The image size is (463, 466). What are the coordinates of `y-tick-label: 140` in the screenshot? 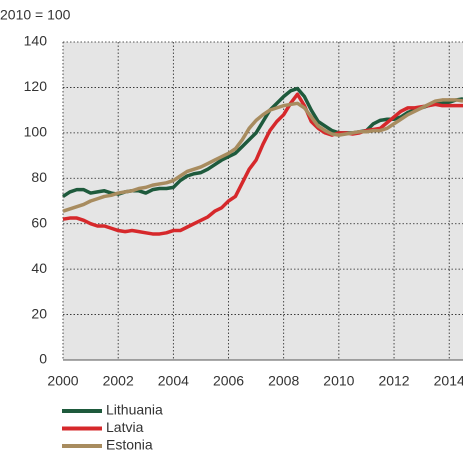 It's located at (36, 41).